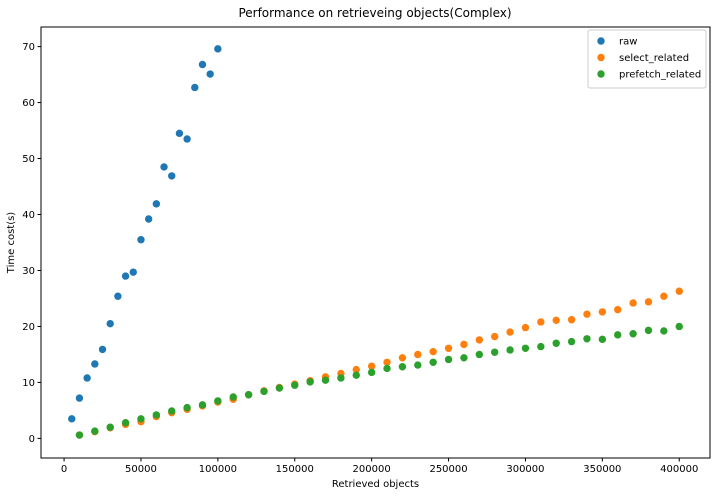 This screenshot has height=496, width=721. What do you see at coordinates (28, 215) in the screenshot?
I see `y-tick-label: 40` at bounding box center [28, 215].